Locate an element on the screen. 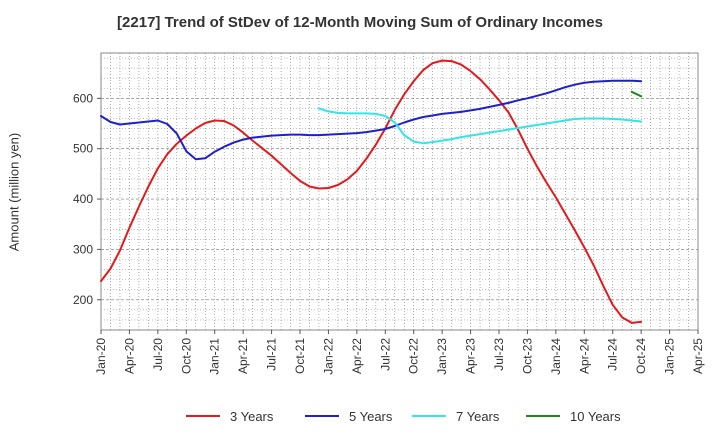 The height and width of the screenshot is (440, 720). x-tick-label: Jul-22 is located at coordinates (385, 354).